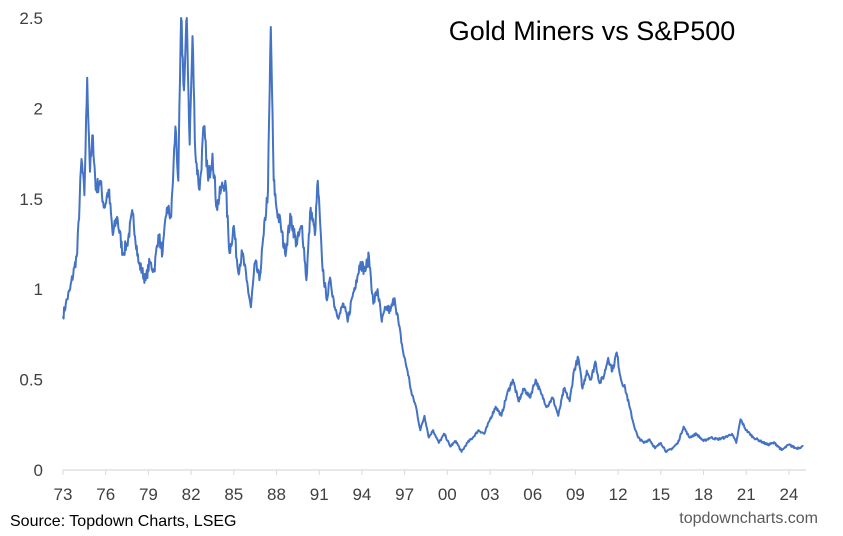 The image size is (843, 536). What do you see at coordinates (31, 18) in the screenshot?
I see `y-tick-label: 2.5` at bounding box center [31, 18].